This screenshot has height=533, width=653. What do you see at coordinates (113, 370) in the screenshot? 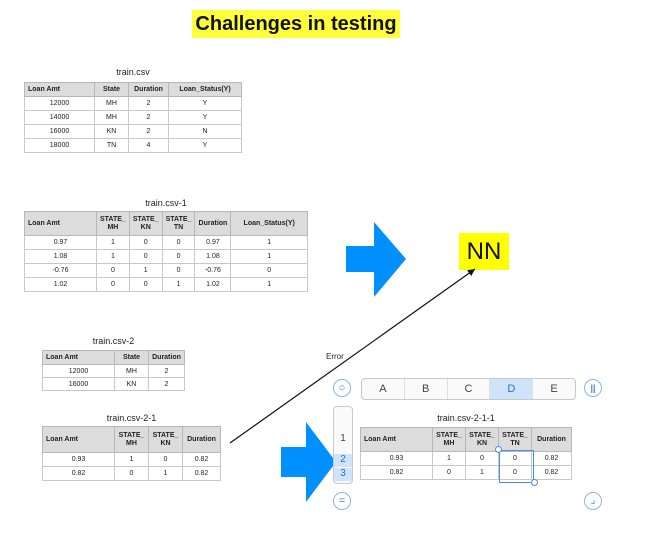
I see `table-train-csv-2: Loan Amt State Duration 12000 MH 2 16000 KN 2` at bounding box center [113, 370].